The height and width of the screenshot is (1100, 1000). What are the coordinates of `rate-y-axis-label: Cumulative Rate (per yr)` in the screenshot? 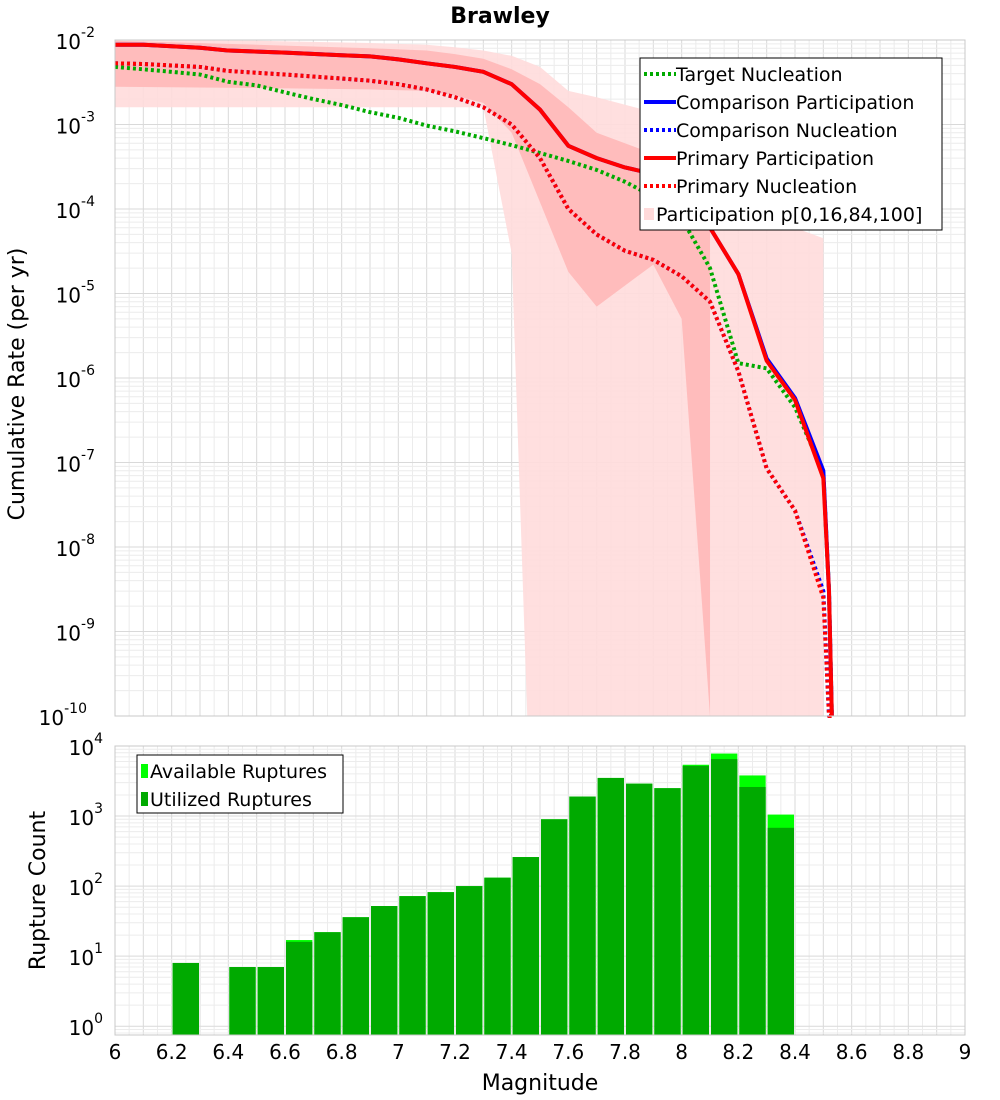 It's located at (17, 384).